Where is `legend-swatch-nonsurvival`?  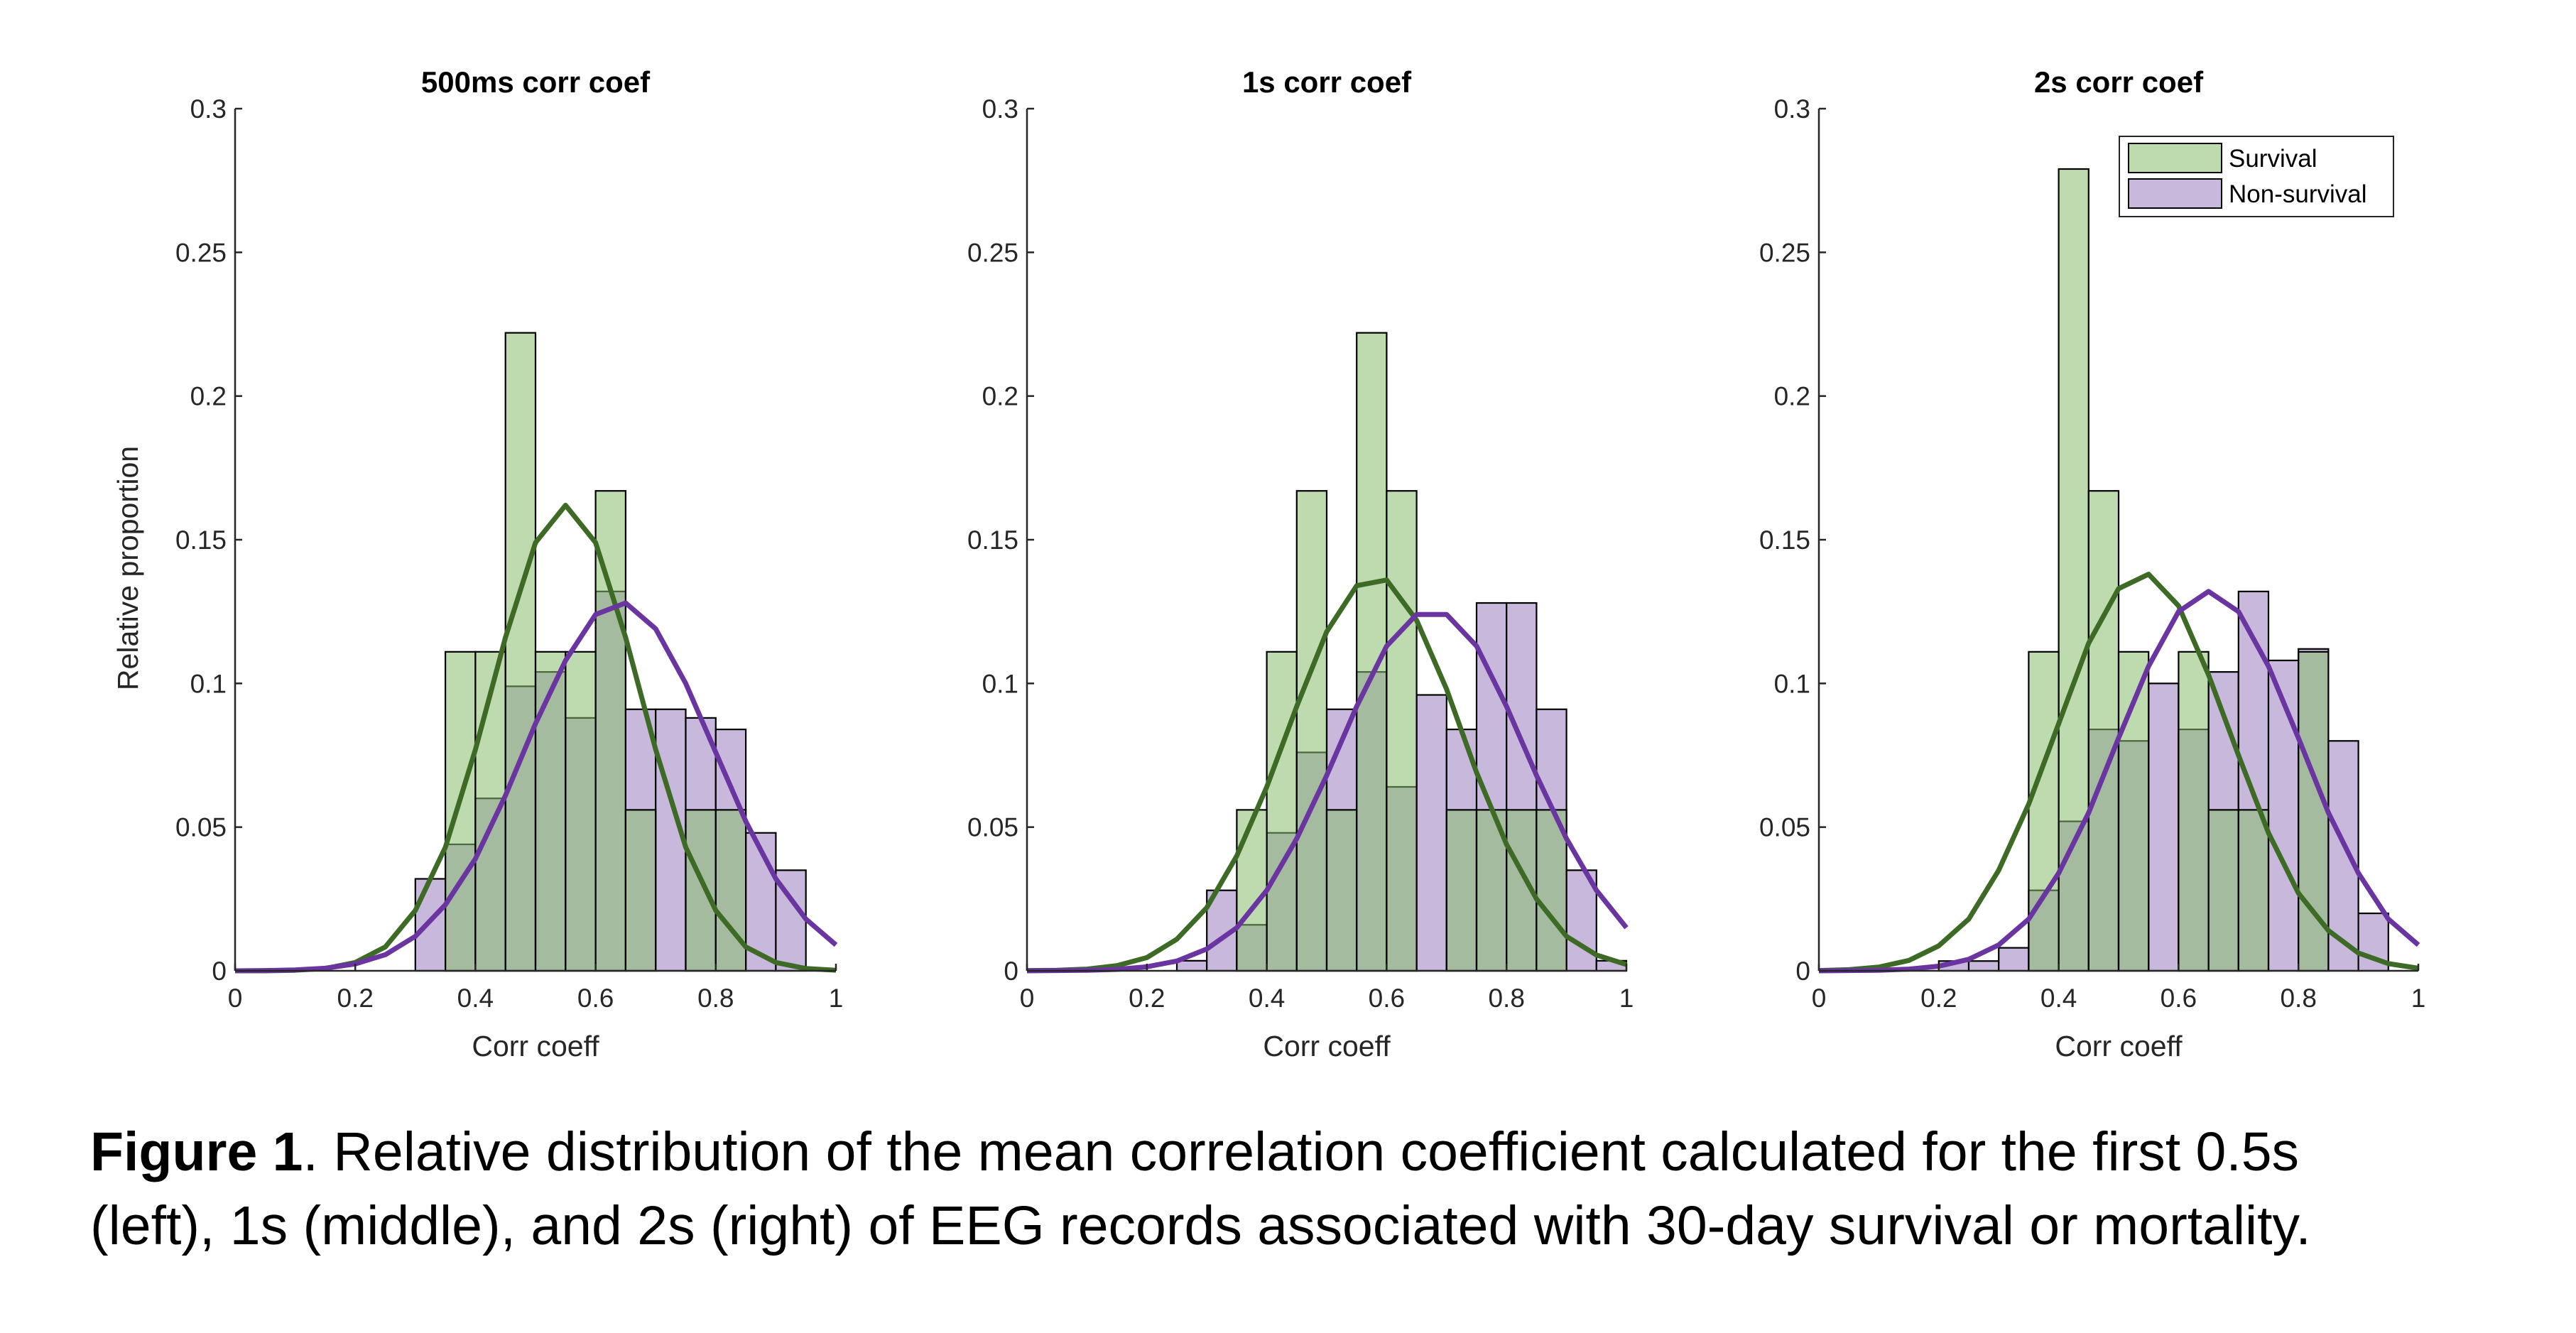 legend-swatch-nonsurvival is located at coordinates (2175, 193).